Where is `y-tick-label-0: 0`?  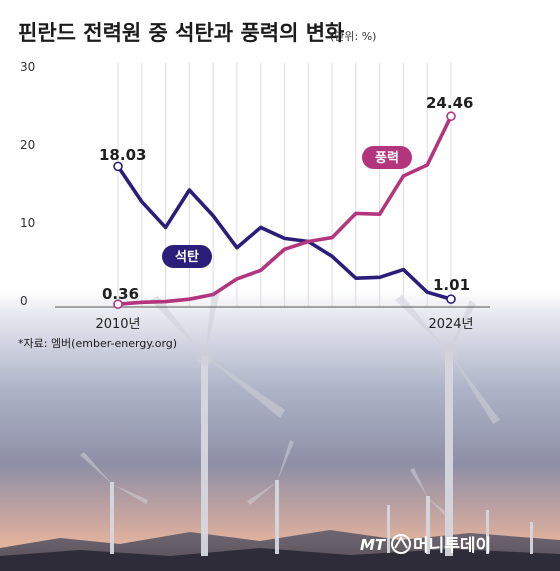 y-tick-label-0: 0 is located at coordinates (24, 301).